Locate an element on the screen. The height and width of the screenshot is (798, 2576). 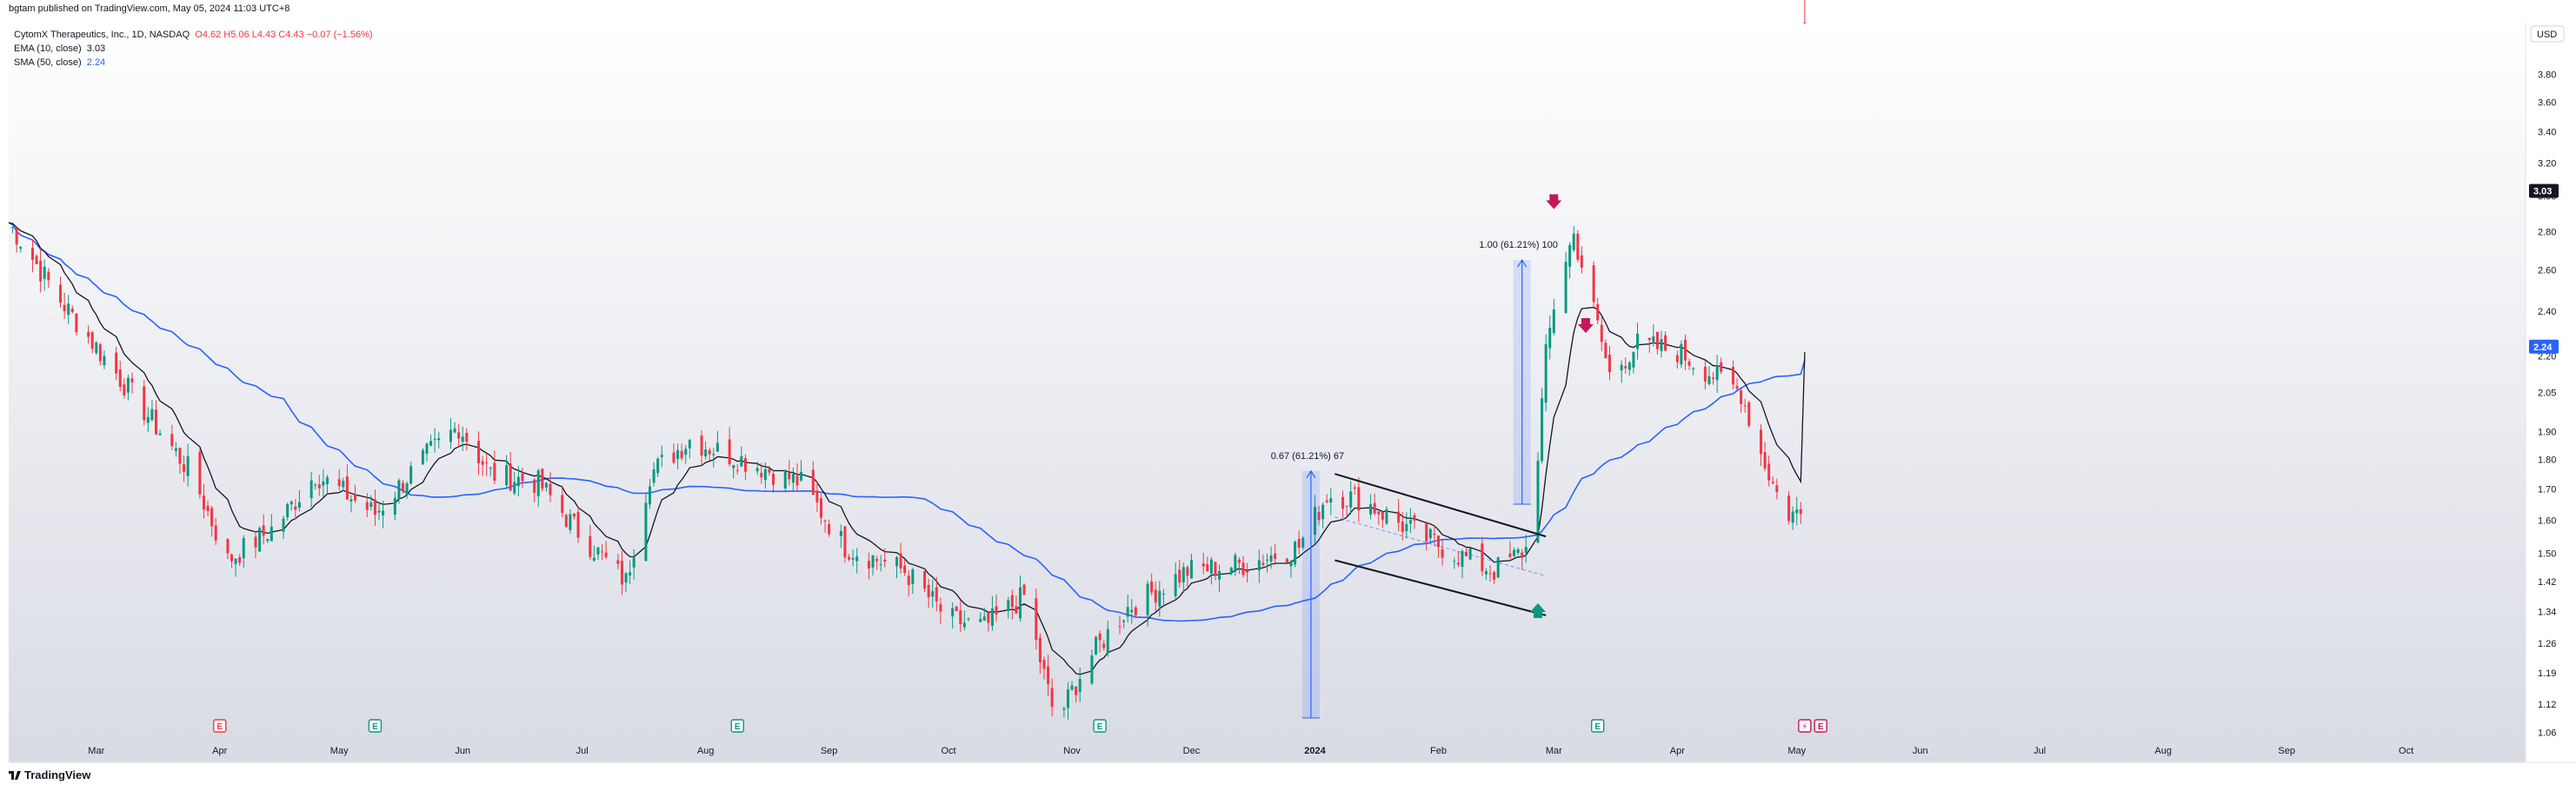
y-tick-label: 1.50 is located at coordinates (2547, 554).